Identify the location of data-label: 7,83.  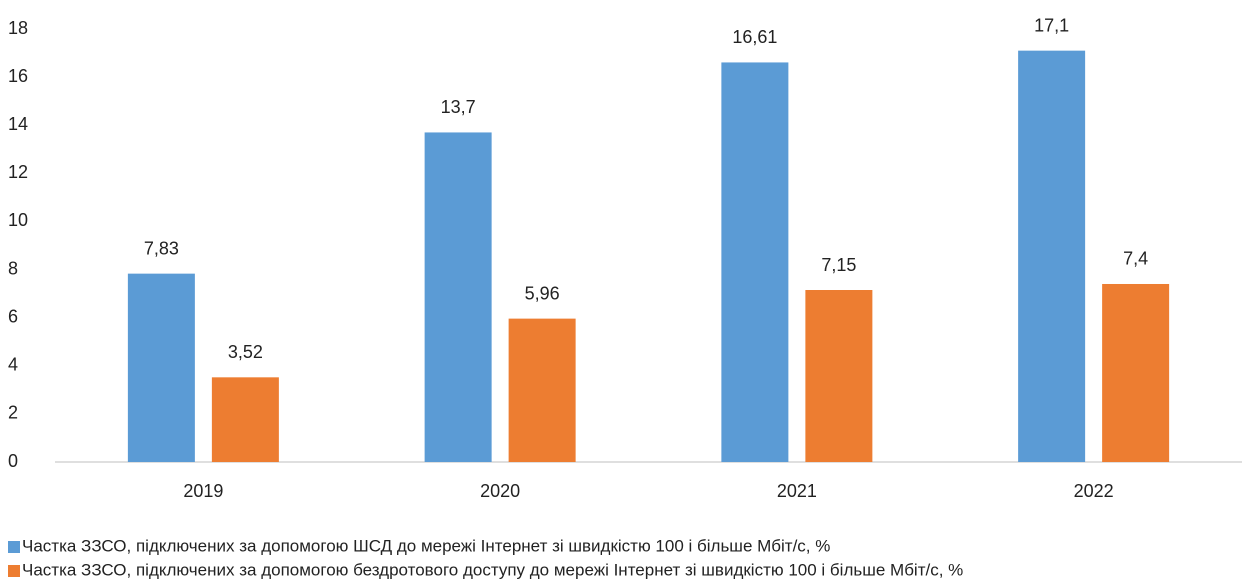
(161, 248).